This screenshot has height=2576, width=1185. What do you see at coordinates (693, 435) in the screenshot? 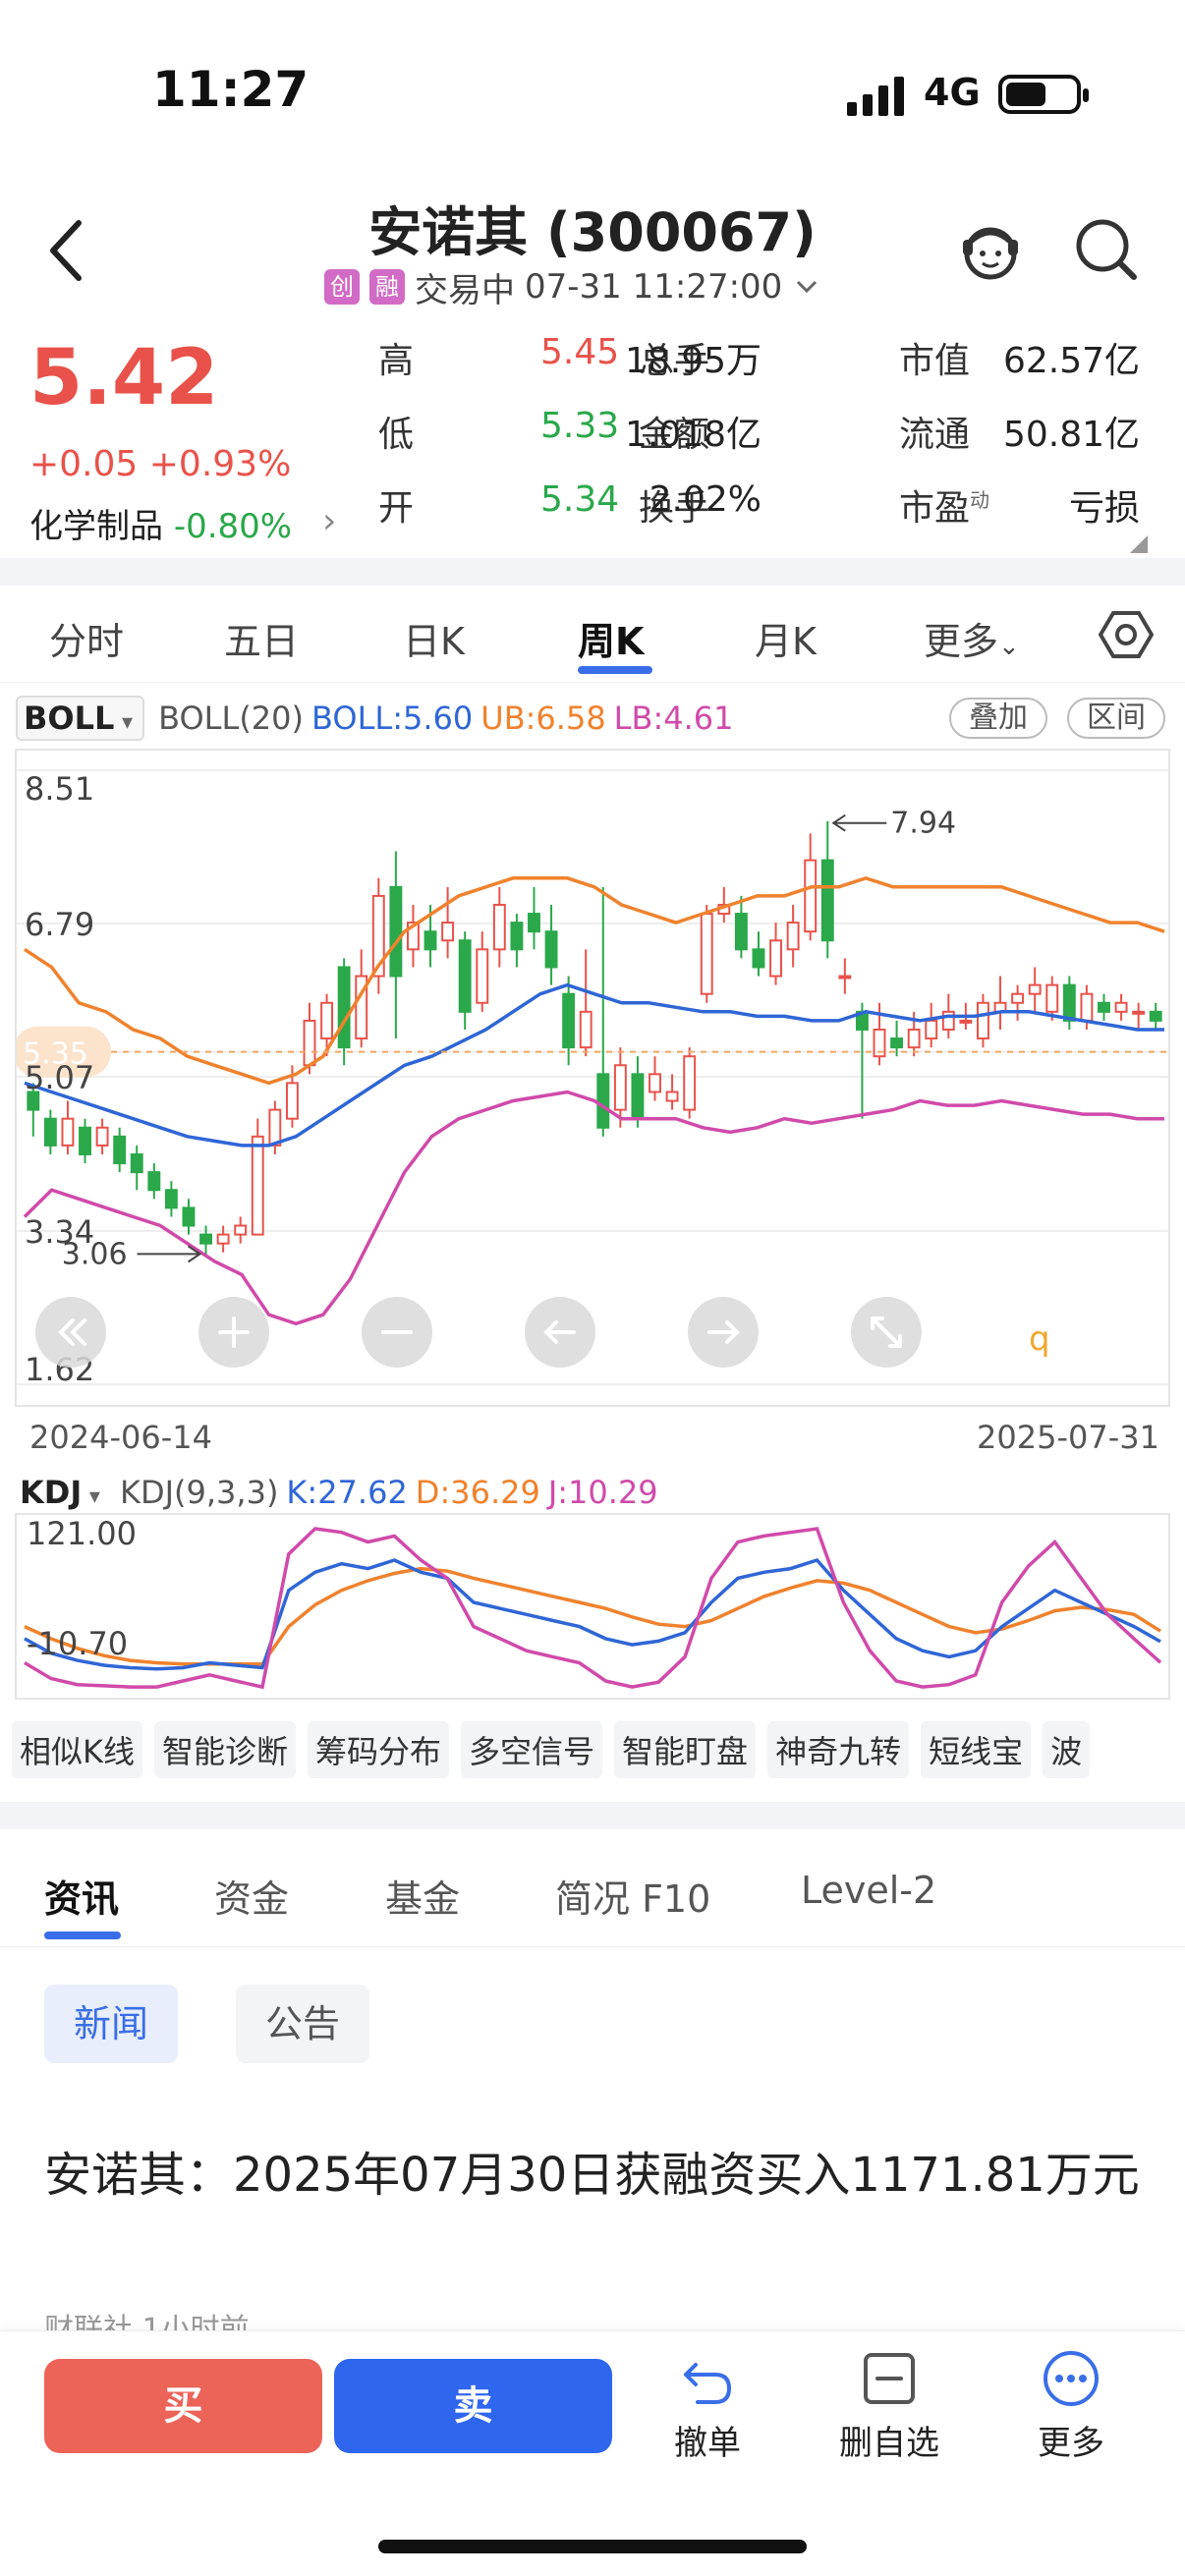
I see `quote-value: 1.018亿` at bounding box center [693, 435].